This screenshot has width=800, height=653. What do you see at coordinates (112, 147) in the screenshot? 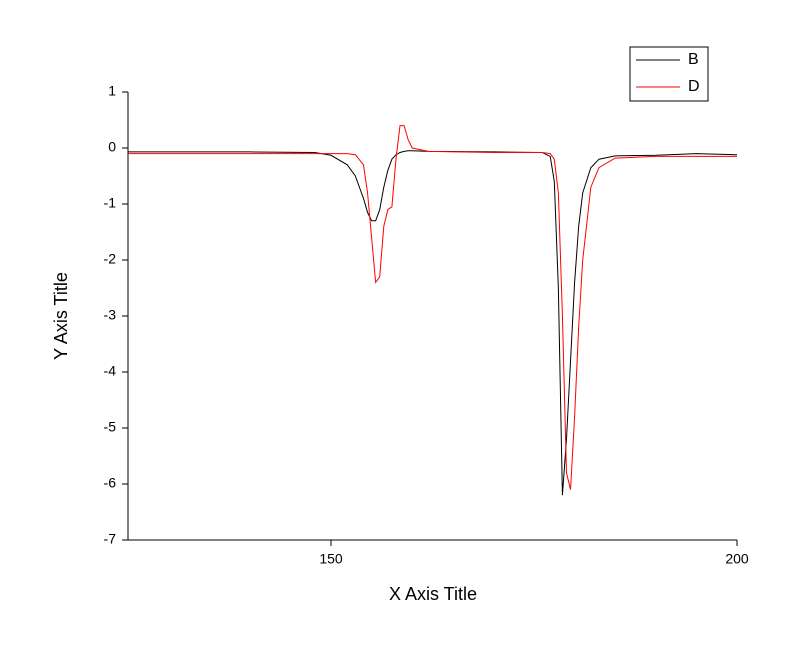
I see `y-tick-label: 0` at bounding box center [112, 147].